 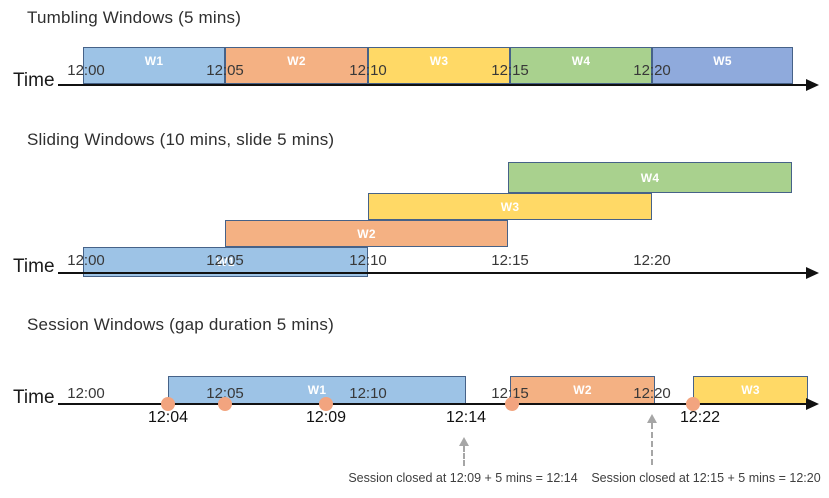 I want to click on tumbling-window-w2: W2, so click(x=296, y=65).